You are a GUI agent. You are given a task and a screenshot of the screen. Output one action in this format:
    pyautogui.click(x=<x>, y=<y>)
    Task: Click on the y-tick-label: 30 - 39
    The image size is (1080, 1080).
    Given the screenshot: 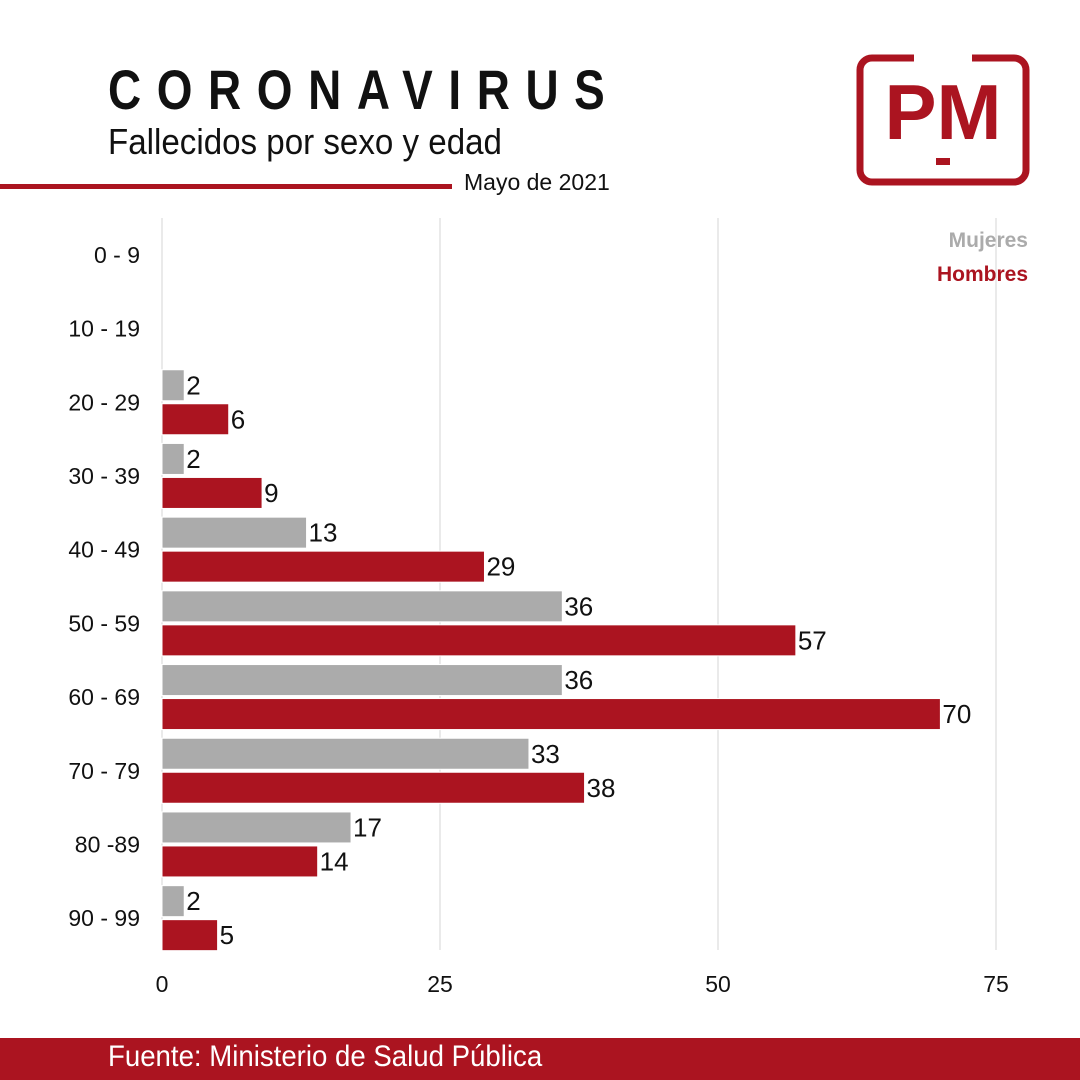 What is the action you would take?
    pyautogui.click(x=104, y=476)
    